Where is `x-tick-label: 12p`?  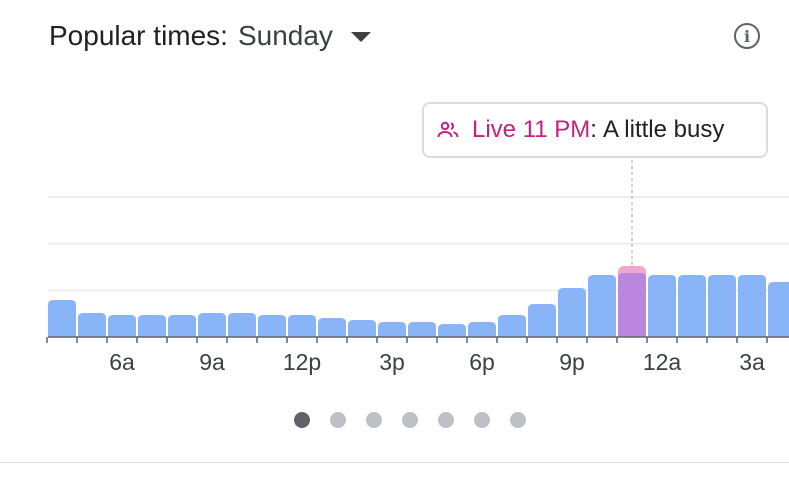 x-tick-label: 12p is located at coordinates (302, 362).